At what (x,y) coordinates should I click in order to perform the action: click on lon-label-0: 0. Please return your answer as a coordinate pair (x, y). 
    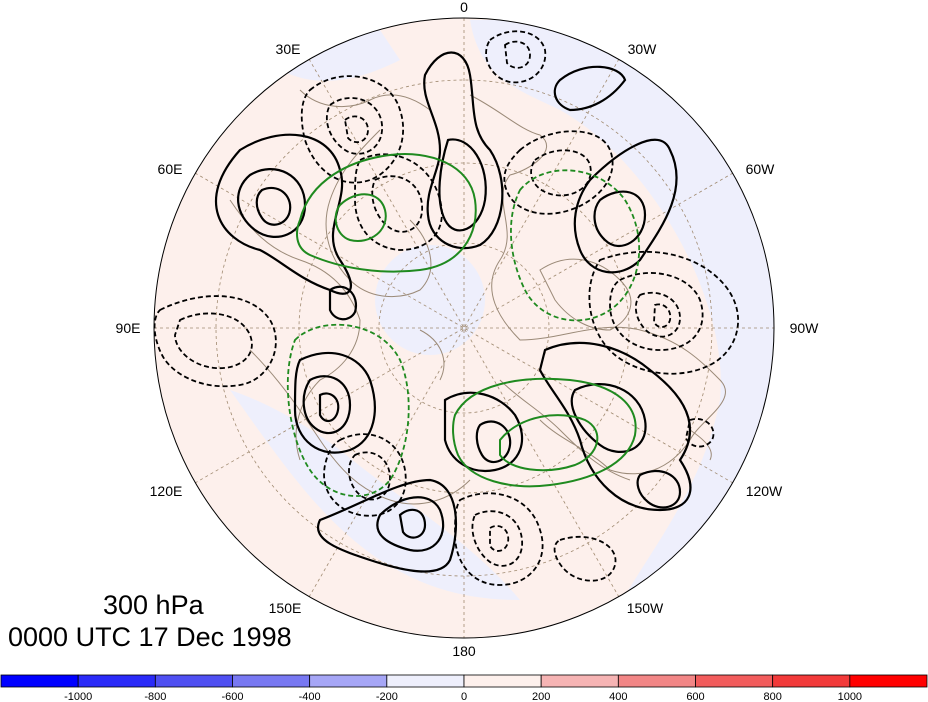
    Looking at the image, I should click on (464, 7).